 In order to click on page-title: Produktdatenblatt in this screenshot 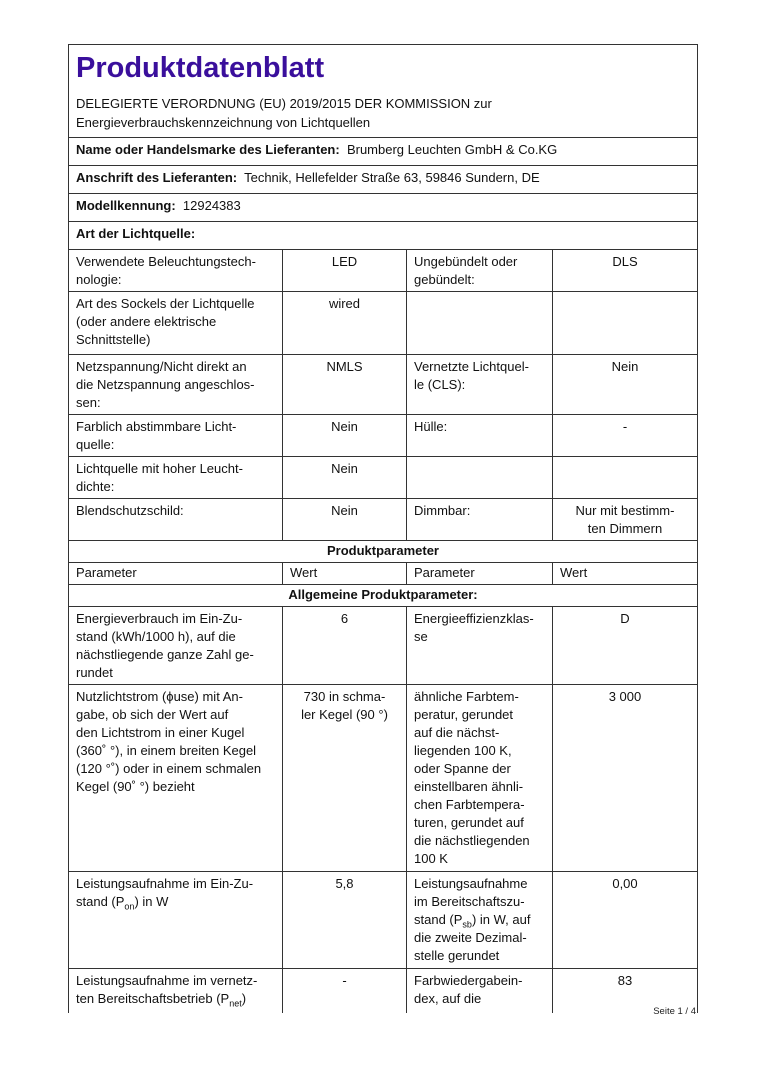, I will do `click(200, 68)`.